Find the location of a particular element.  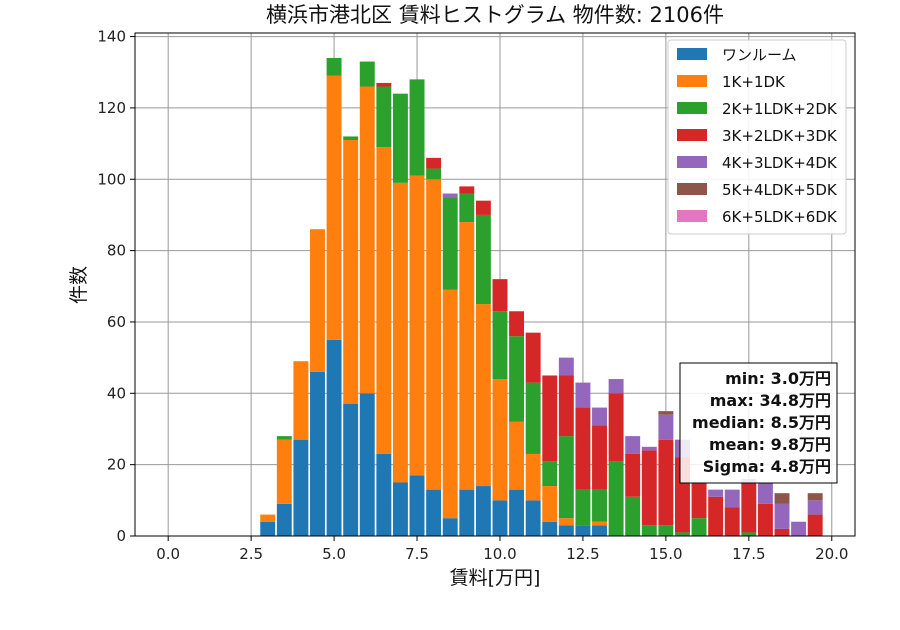

legend-entry-label: 3K+2LDK+3DK is located at coordinates (780, 136).